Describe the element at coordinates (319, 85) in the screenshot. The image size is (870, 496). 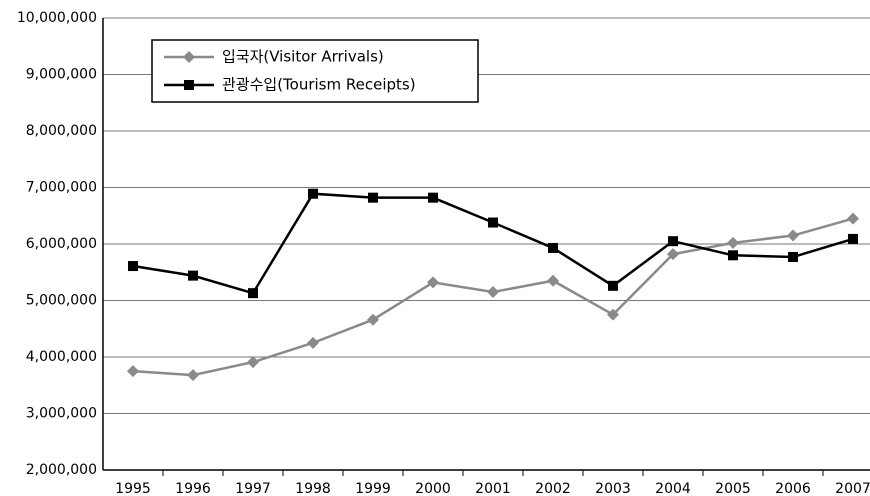
I see `legend-label: 관광수입(Tourism Receipts)` at that location.